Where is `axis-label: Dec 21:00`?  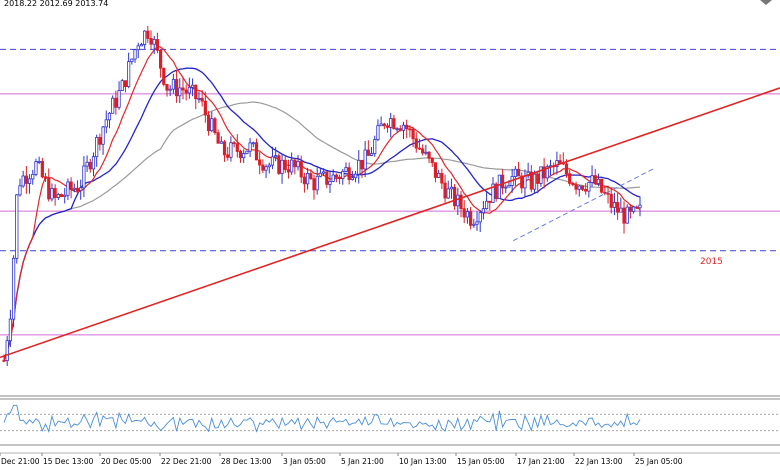 axis-label: Dec 21:00 is located at coordinates (20, 461).